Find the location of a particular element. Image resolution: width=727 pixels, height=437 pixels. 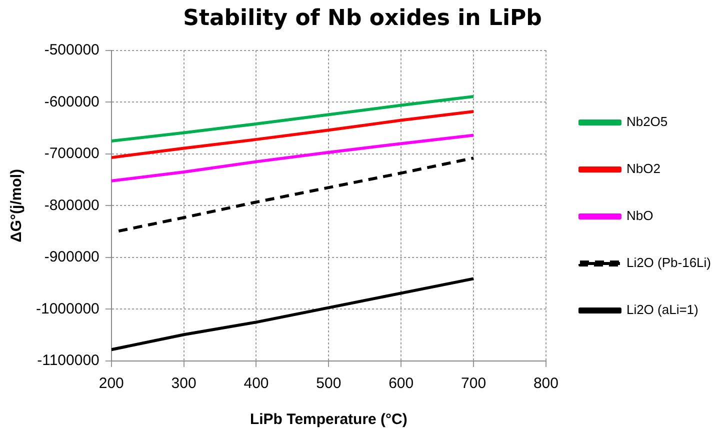

x-tick-label: 600 is located at coordinates (401, 383).